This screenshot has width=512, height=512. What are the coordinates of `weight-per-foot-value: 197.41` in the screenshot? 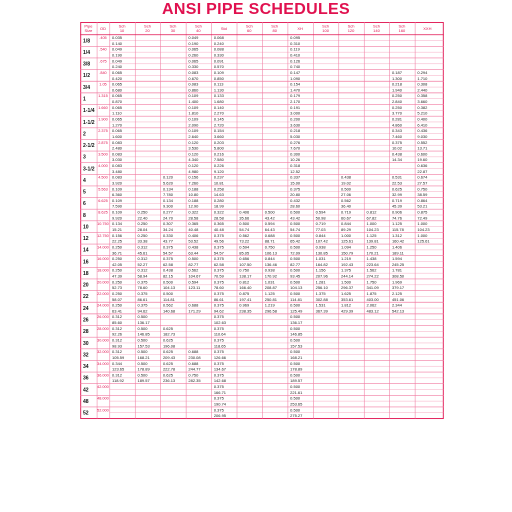 It's located at (245, 299).